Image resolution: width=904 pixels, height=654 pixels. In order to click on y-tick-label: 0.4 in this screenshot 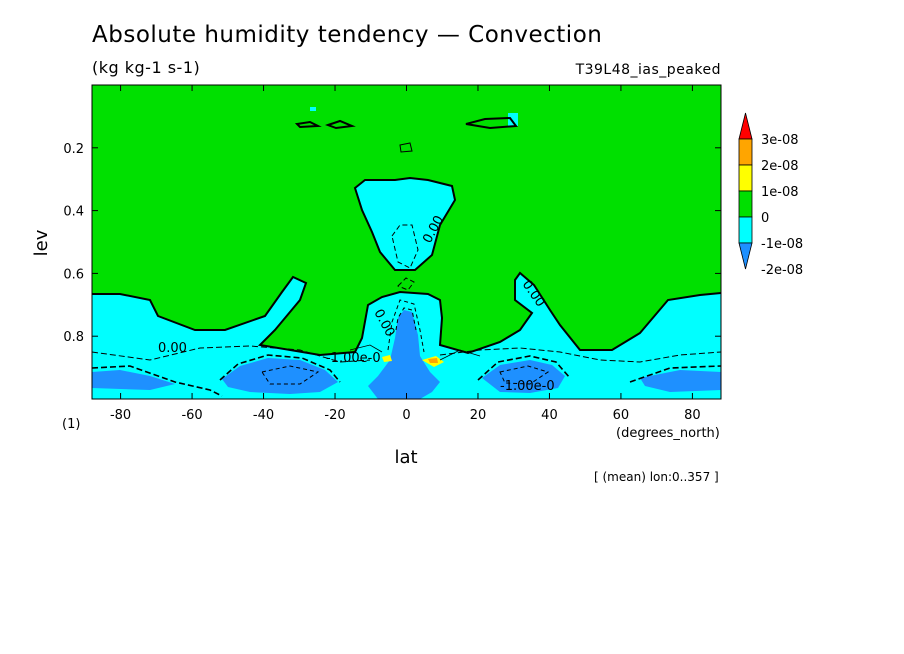, I will do `click(73, 212)`.